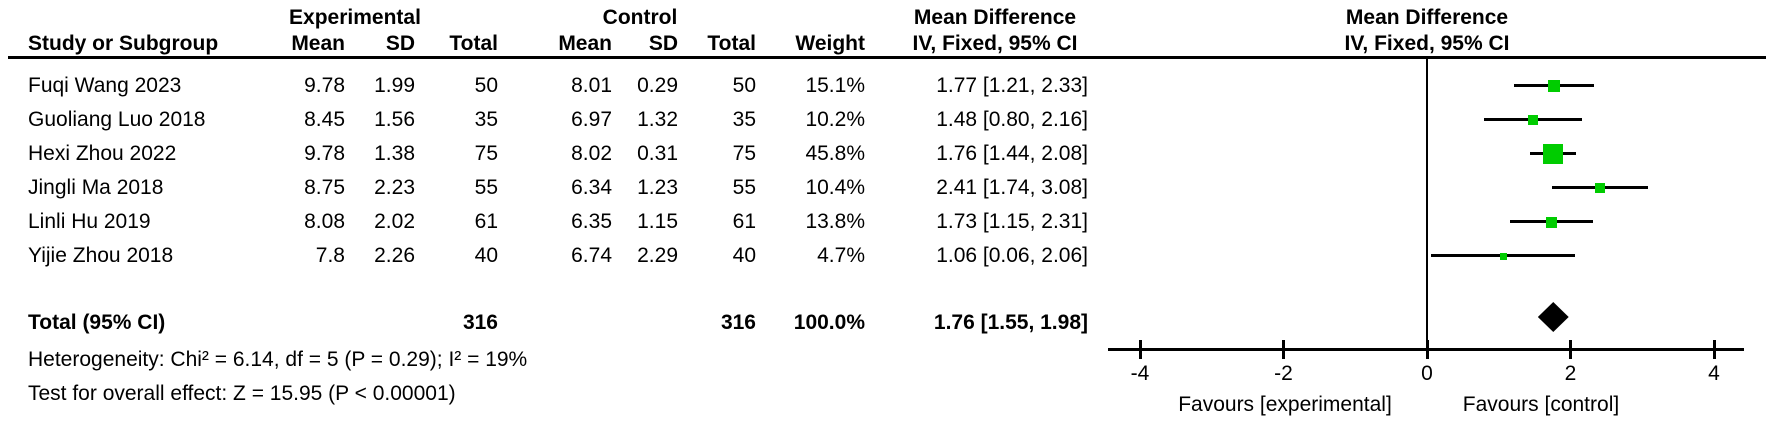 The width and height of the screenshot is (1772, 430). What do you see at coordinates (1285, 404) in the screenshot?
I see `favours-left-label: Favours [experimental]` at bounding box center [1285, 404].